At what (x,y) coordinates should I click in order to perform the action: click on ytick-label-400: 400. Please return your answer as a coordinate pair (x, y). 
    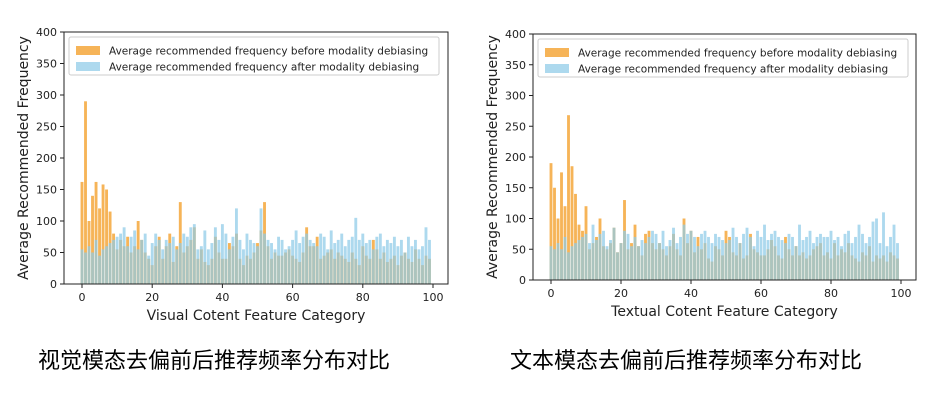
    Looking at the image, I should click on (46, 32).